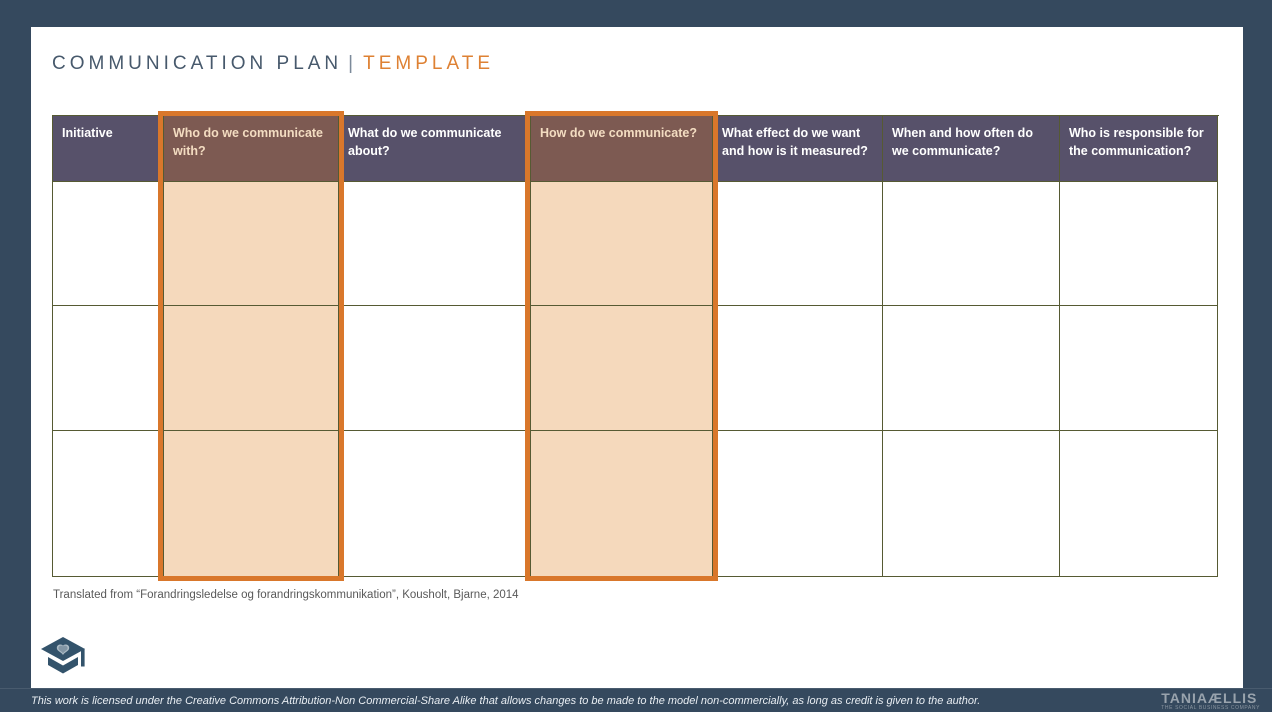 The height and width of the screenshot is (712, 1272). I want to click on cell-r3-when, so click(971, 504).